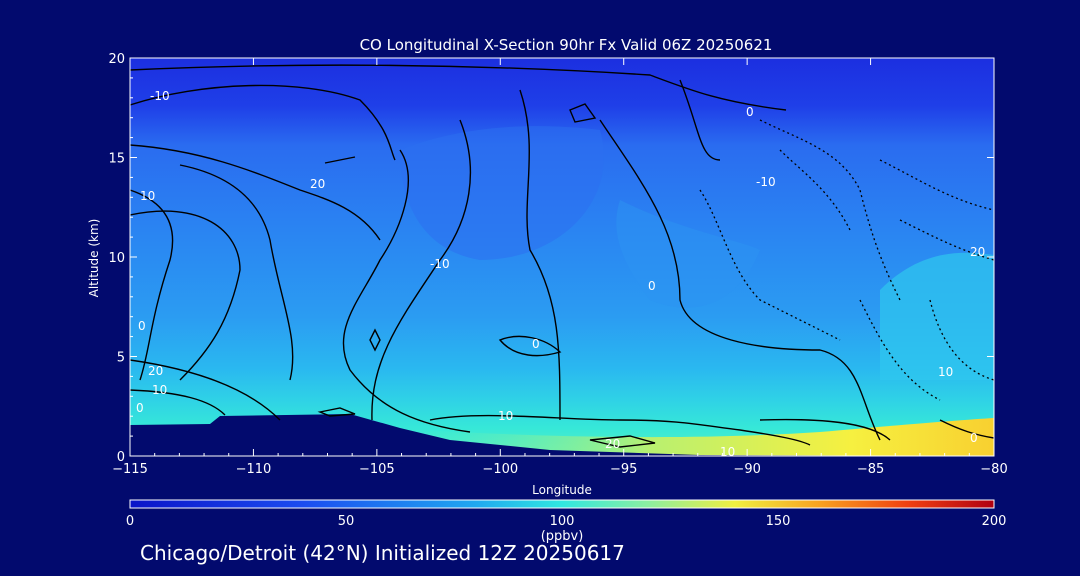 This screenshot has width=1080, height=576. What do you see at coordinates (130, 469) in the screenshot?
I see `x-tick-label: −115` at bounding box center [130, 469].